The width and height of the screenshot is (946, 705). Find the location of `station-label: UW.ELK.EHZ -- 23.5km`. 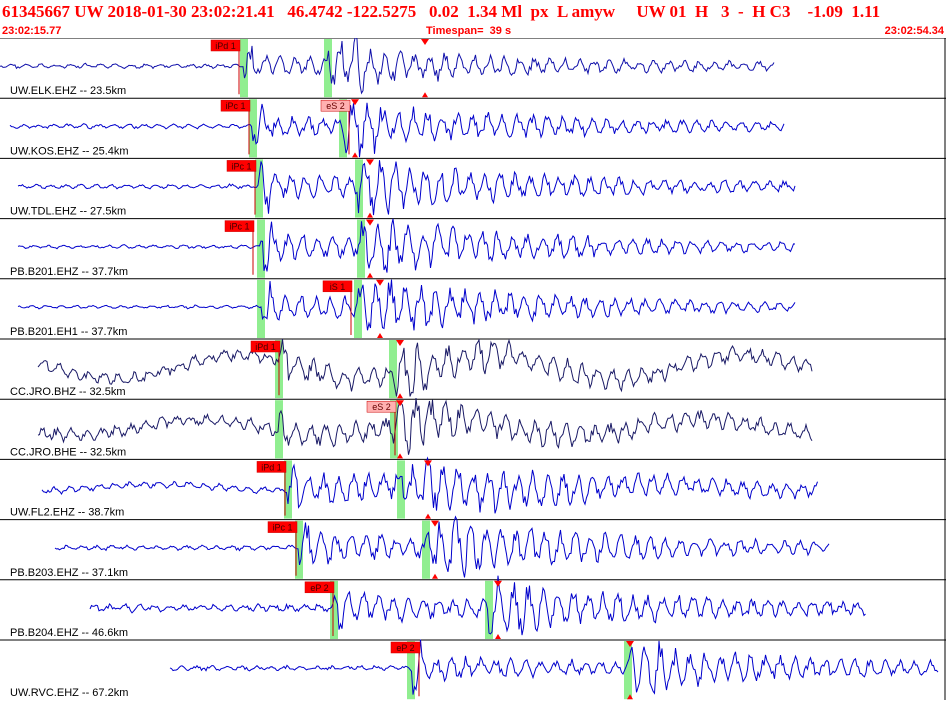

station-label: UW.ELK.EHZ -- 23.5km is located at coordinates (68, 91).